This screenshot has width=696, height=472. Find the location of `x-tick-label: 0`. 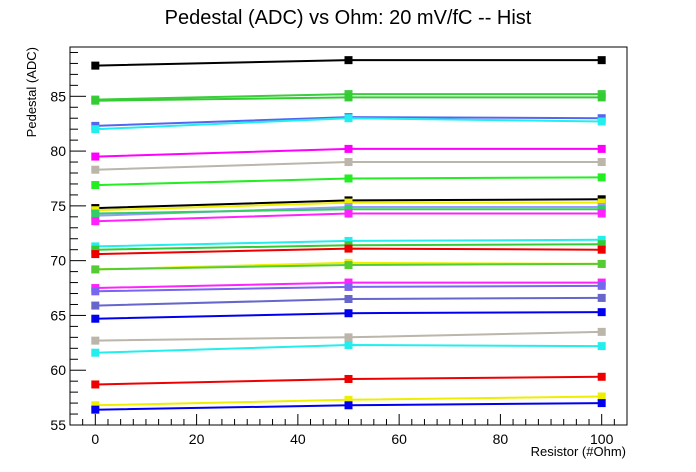

x-tick-label: 0 is located at coordinates (95, 439).